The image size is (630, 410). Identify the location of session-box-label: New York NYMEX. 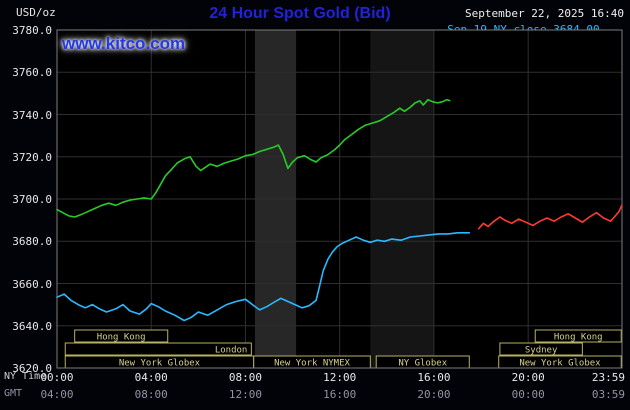
(312, 364).